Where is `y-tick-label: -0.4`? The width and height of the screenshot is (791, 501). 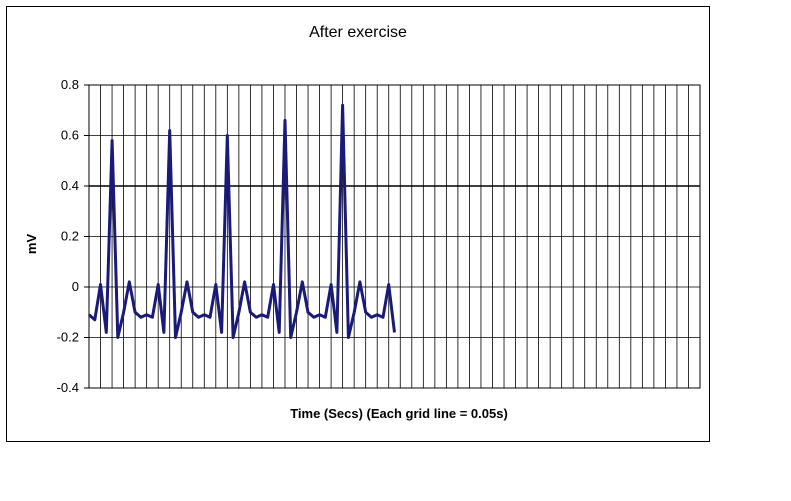 y-tick-label: -0.4 is located at coordinates (68, 387).